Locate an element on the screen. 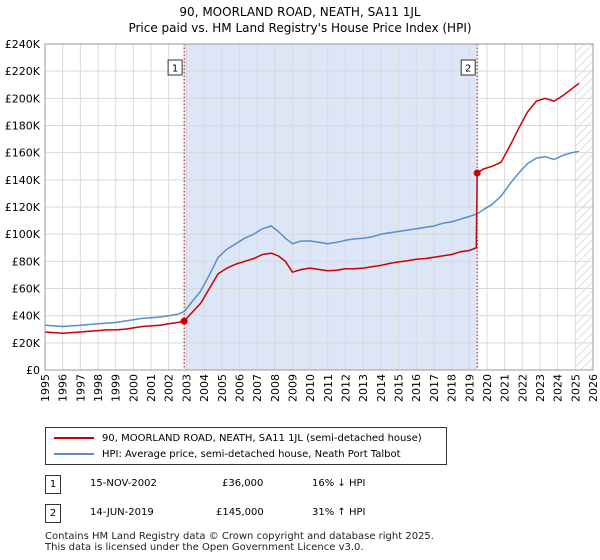 The height and width of the screenshot is (560, 600). transaction-row: 1 15-NOV-2002 £36,000 16% ↓ HPI is located at coordinates (300, 486).